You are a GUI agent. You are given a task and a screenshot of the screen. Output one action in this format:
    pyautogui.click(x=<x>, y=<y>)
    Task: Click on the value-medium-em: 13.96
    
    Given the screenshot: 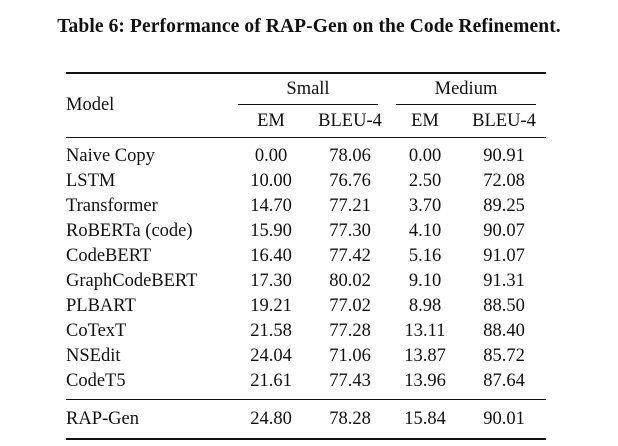 What is the action you would take?
    pyautogui.click(x=425, y=381)
    